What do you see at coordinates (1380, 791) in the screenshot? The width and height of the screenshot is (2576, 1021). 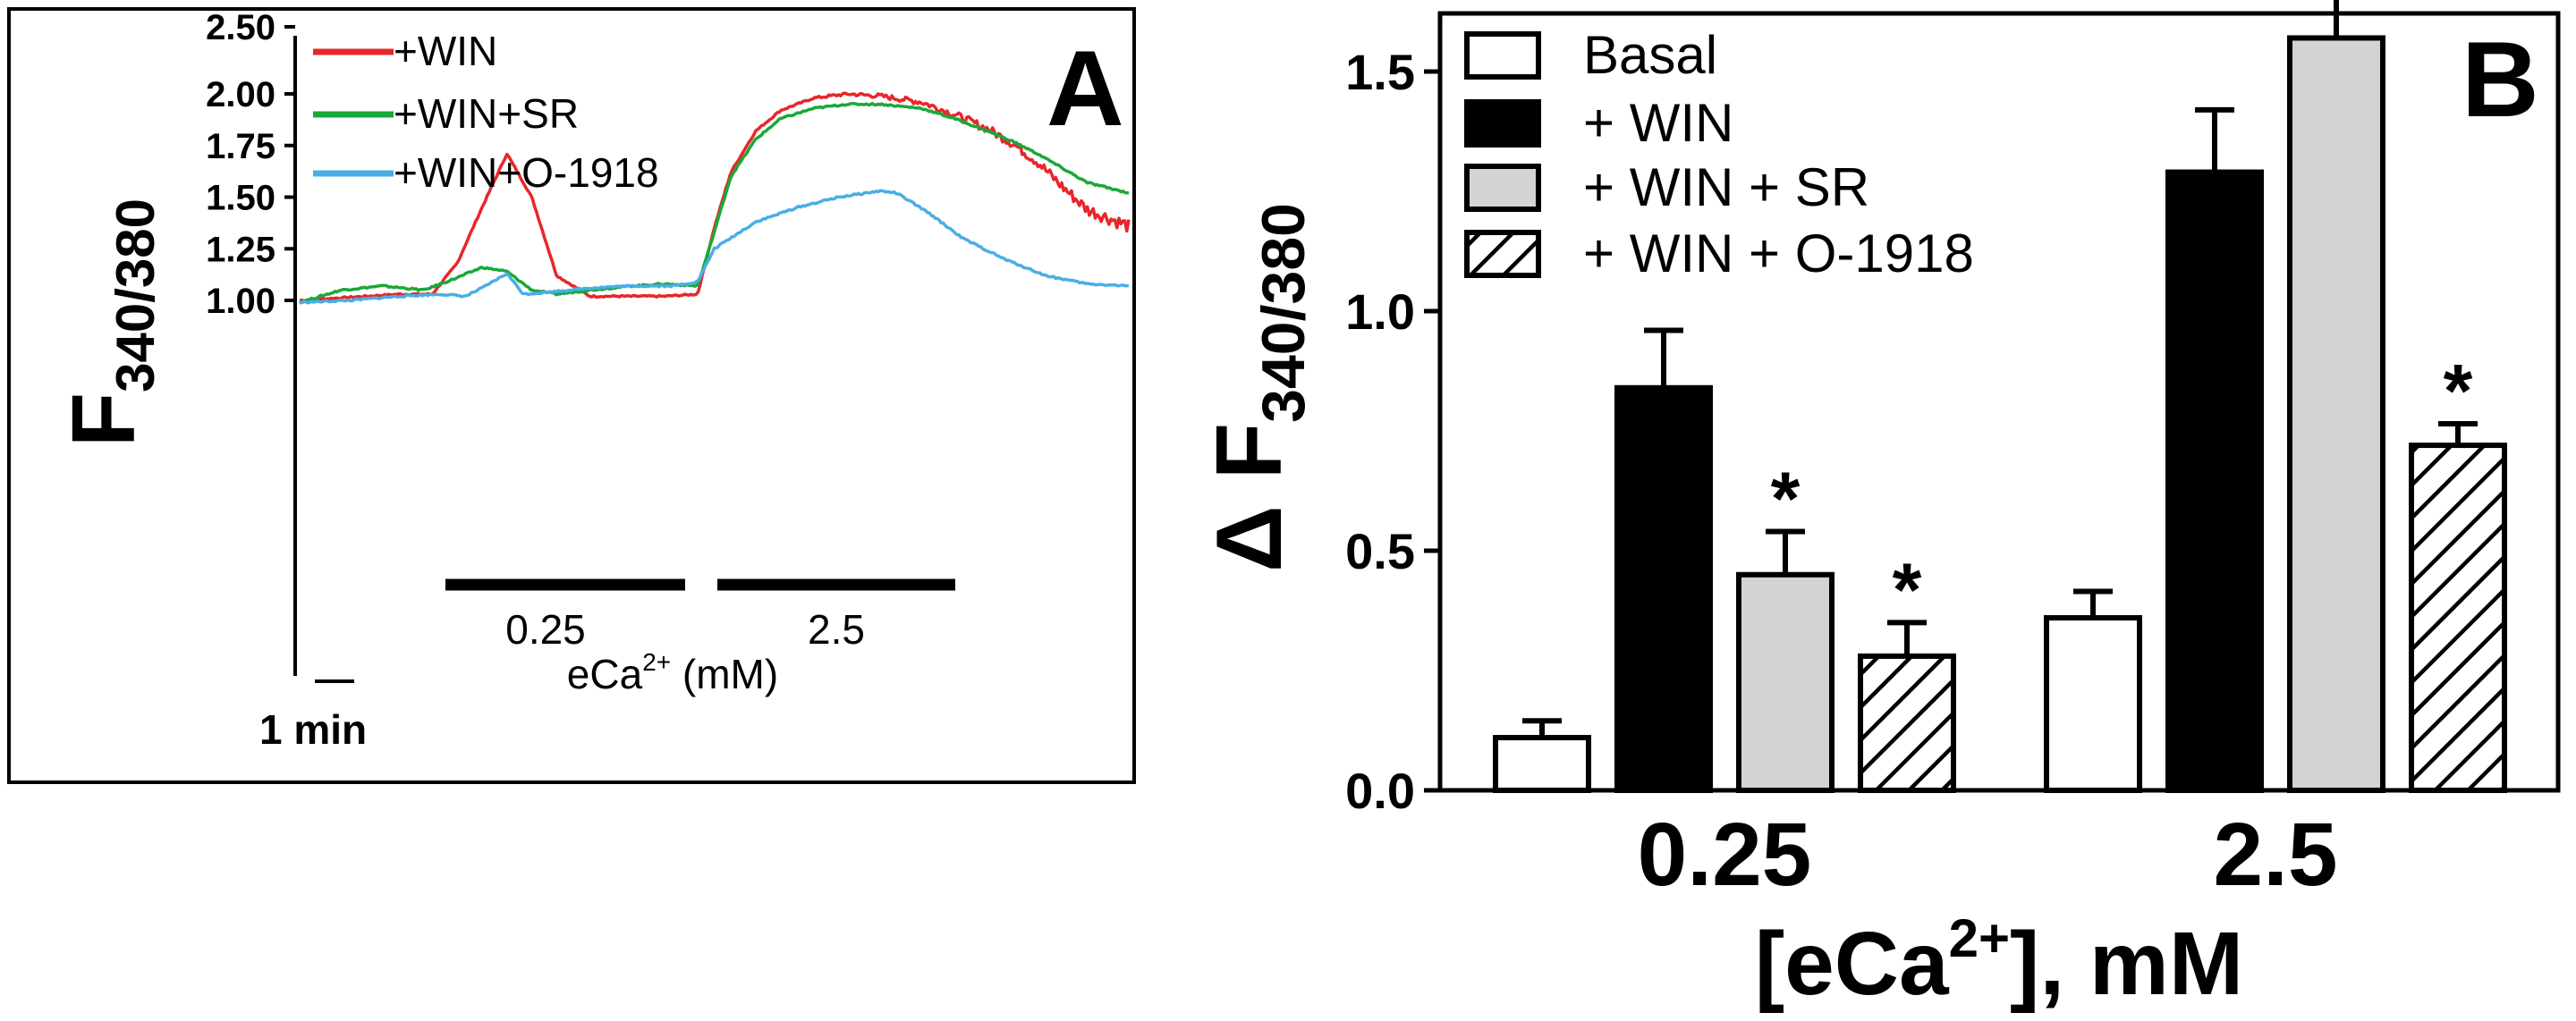 I see `panel-b-ytick-label: 0.0` at bounding box center [1380, 791].